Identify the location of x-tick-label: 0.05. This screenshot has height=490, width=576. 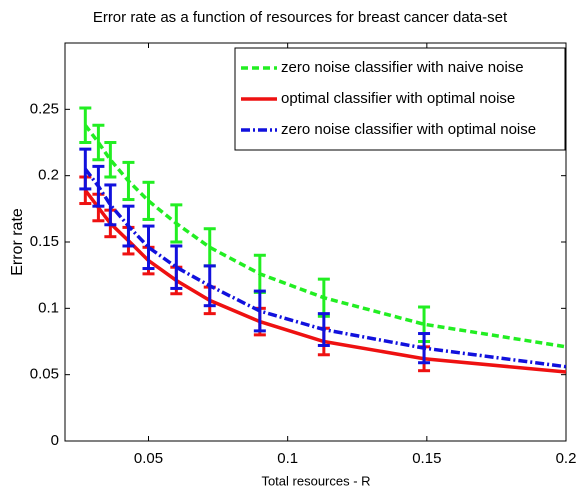
(148, 458).